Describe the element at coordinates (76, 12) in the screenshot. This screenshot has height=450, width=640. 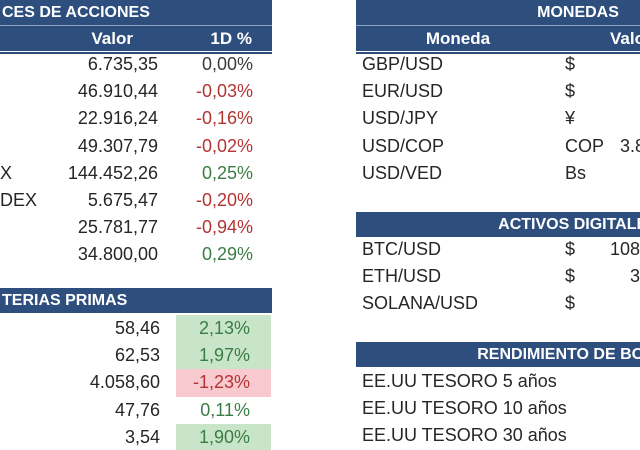
I see `stock-indices-title: CES DE ACCIONES` at that location.